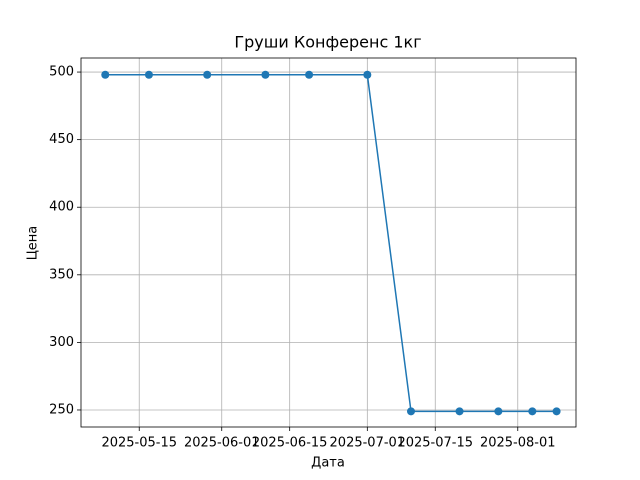  Describe the element at coordinates (222, 443) in the screenshot. I see `x-tick-label: 2025-06-01` at that location.